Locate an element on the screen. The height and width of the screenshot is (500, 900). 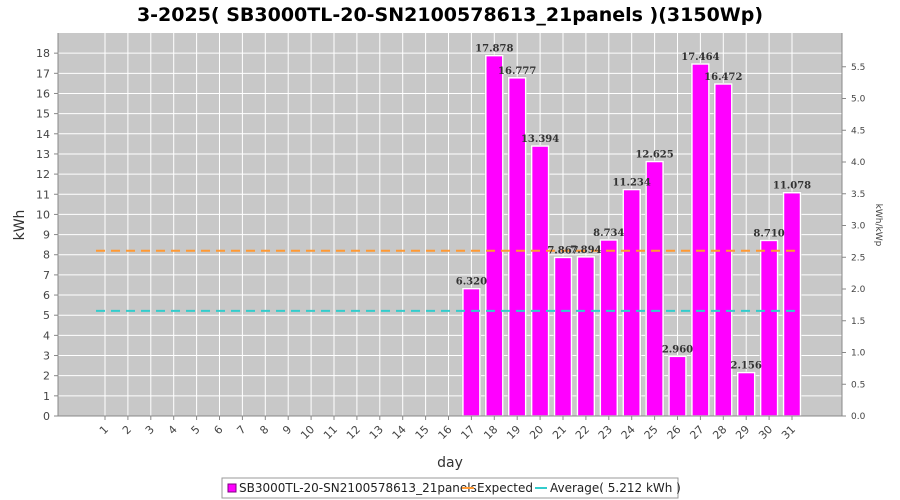
y-tick-label: 3 is located at coordinates (46, 356).